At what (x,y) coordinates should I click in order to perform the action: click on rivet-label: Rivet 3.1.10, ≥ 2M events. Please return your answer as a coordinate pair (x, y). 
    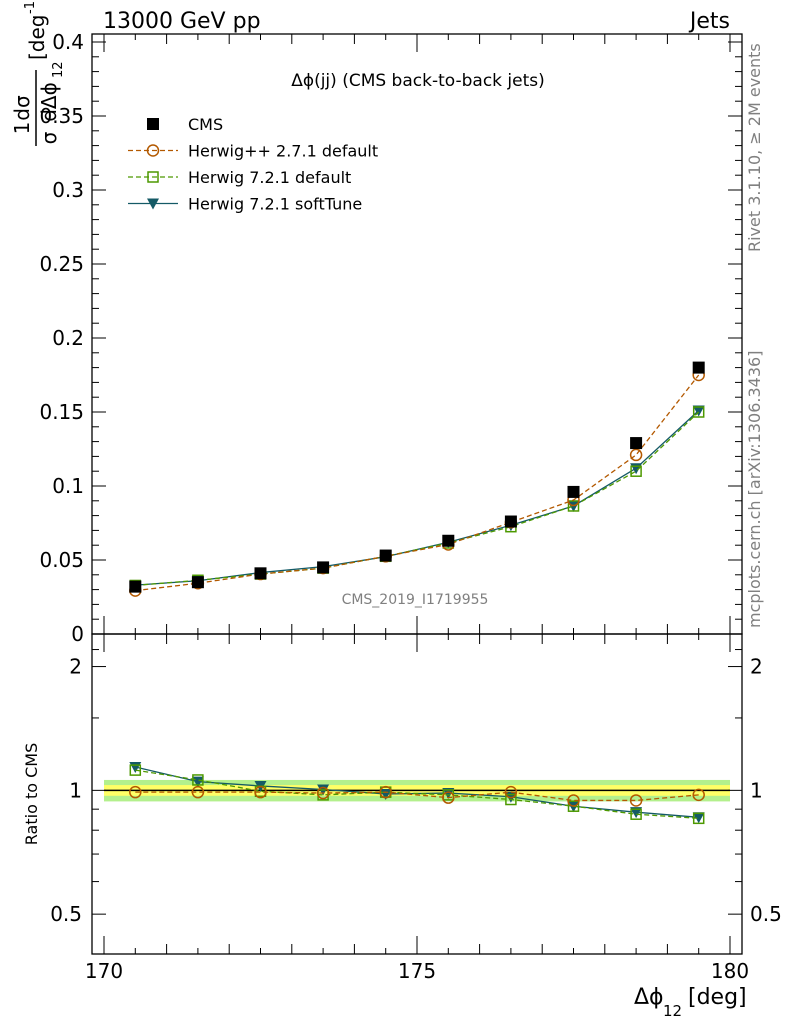
    Looking at the image, I should click on (754, 147).